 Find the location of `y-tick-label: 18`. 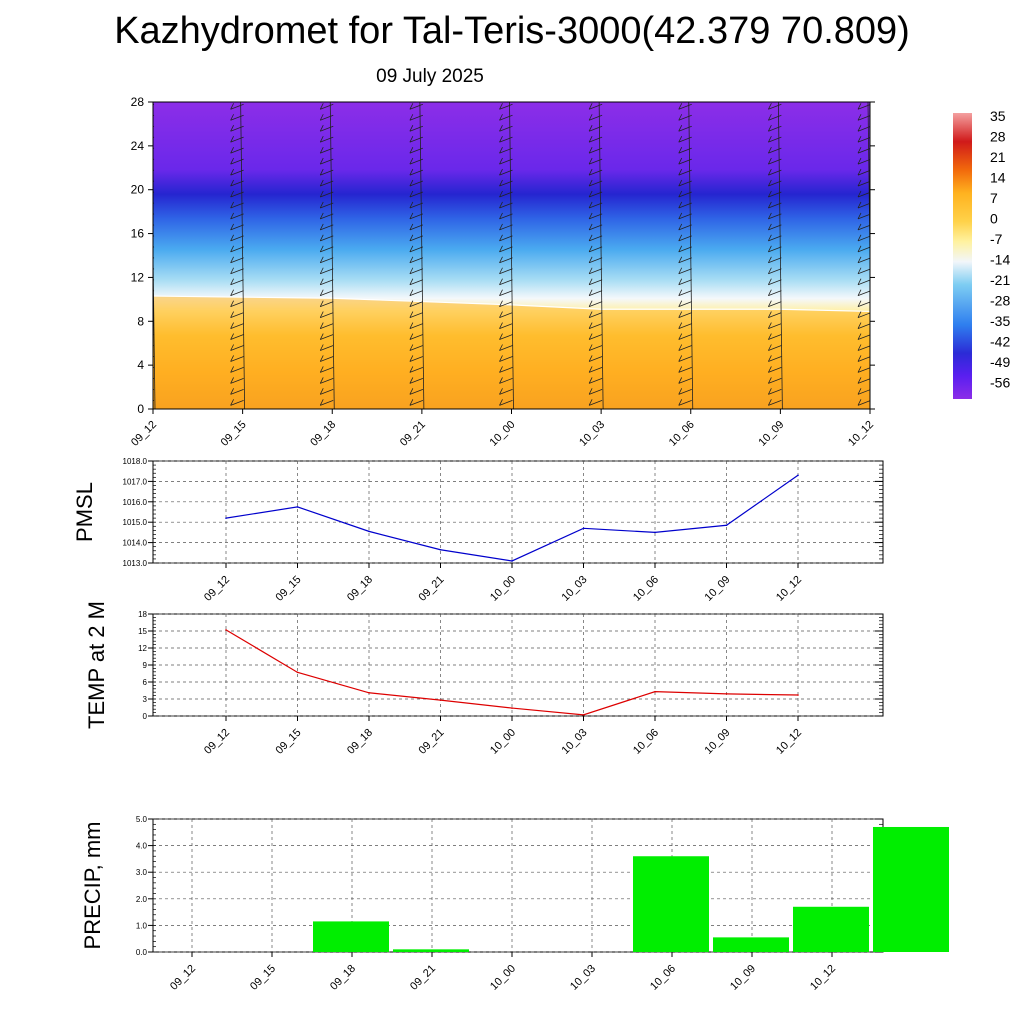

y-tick-label: 18 is located at coordinates (142, 614).